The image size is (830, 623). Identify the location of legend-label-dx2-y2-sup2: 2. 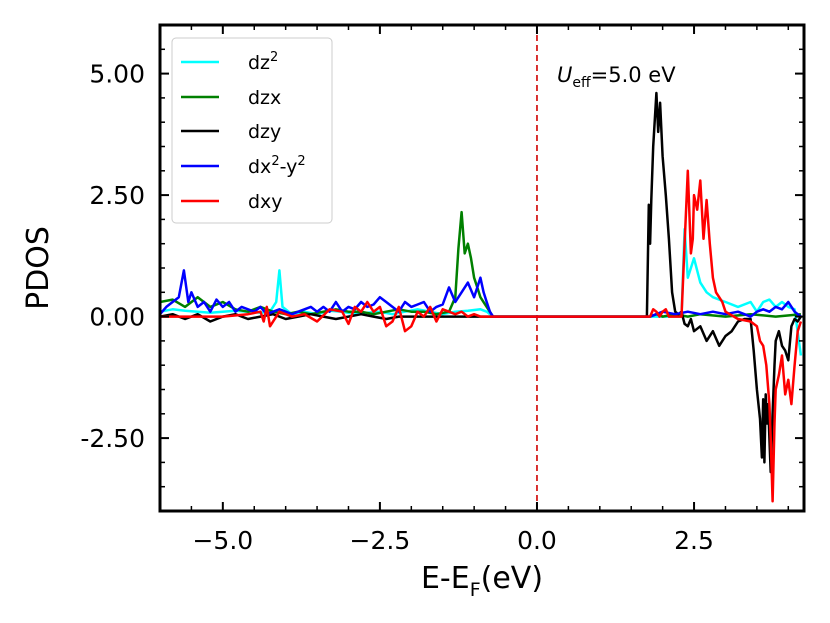
(301, 161).